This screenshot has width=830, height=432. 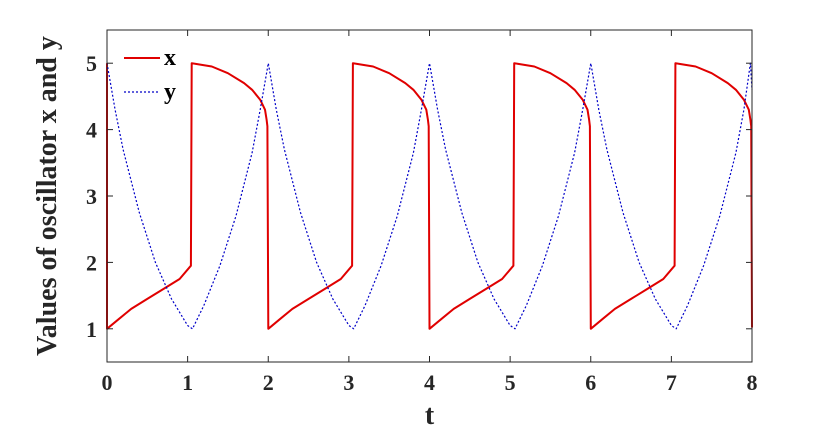 What do you see at coordinates (348, 382) in the screenshot?
I see `x-tick-label: 3` at bounding box center [348, 382].